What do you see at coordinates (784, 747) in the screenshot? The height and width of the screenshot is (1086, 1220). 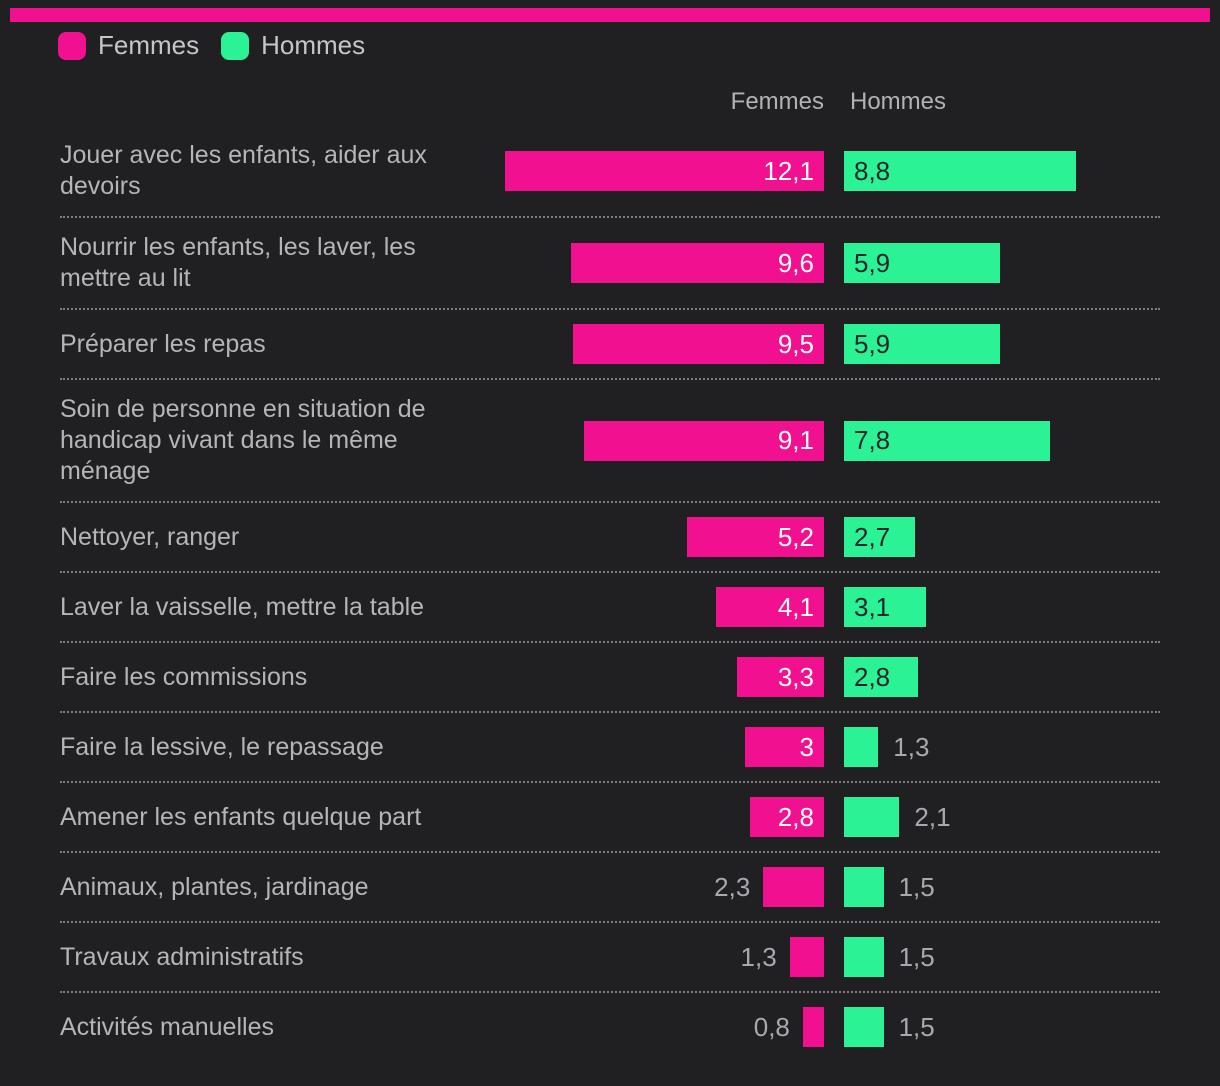 I see `femmes-bar: 3` at bounding box center [784, 747].